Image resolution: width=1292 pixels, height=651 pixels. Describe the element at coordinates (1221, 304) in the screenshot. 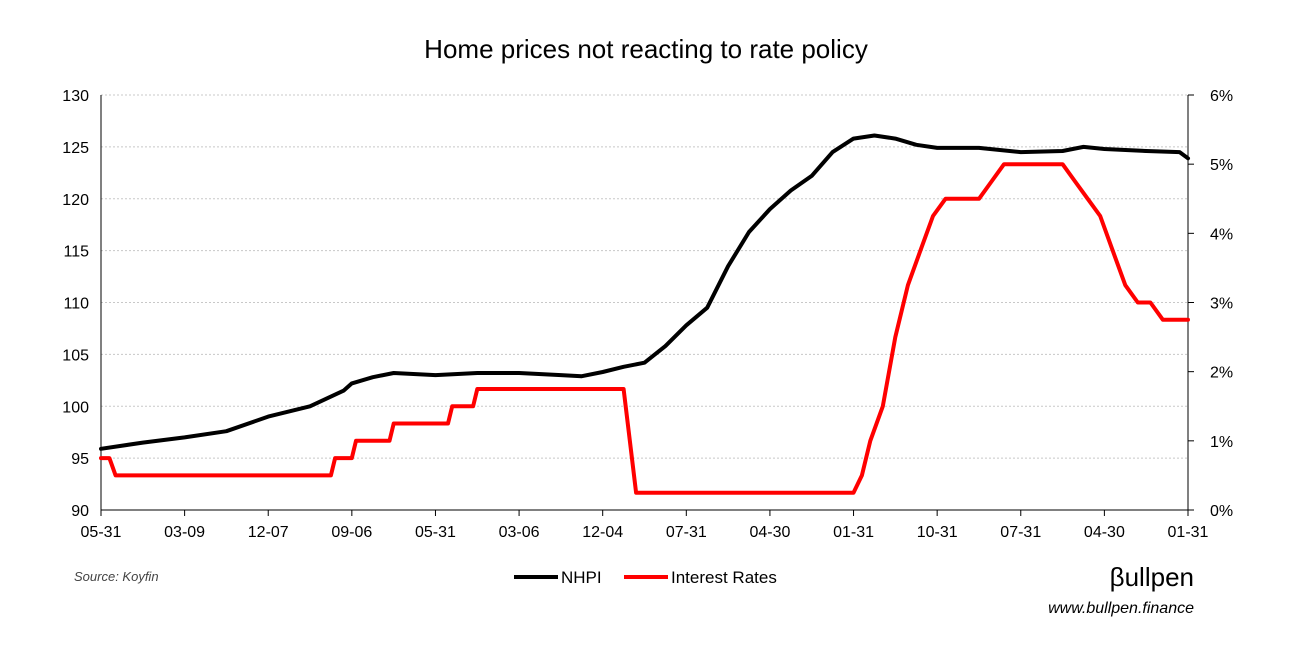

I see `y-right-tick-label: 3%` at that location.